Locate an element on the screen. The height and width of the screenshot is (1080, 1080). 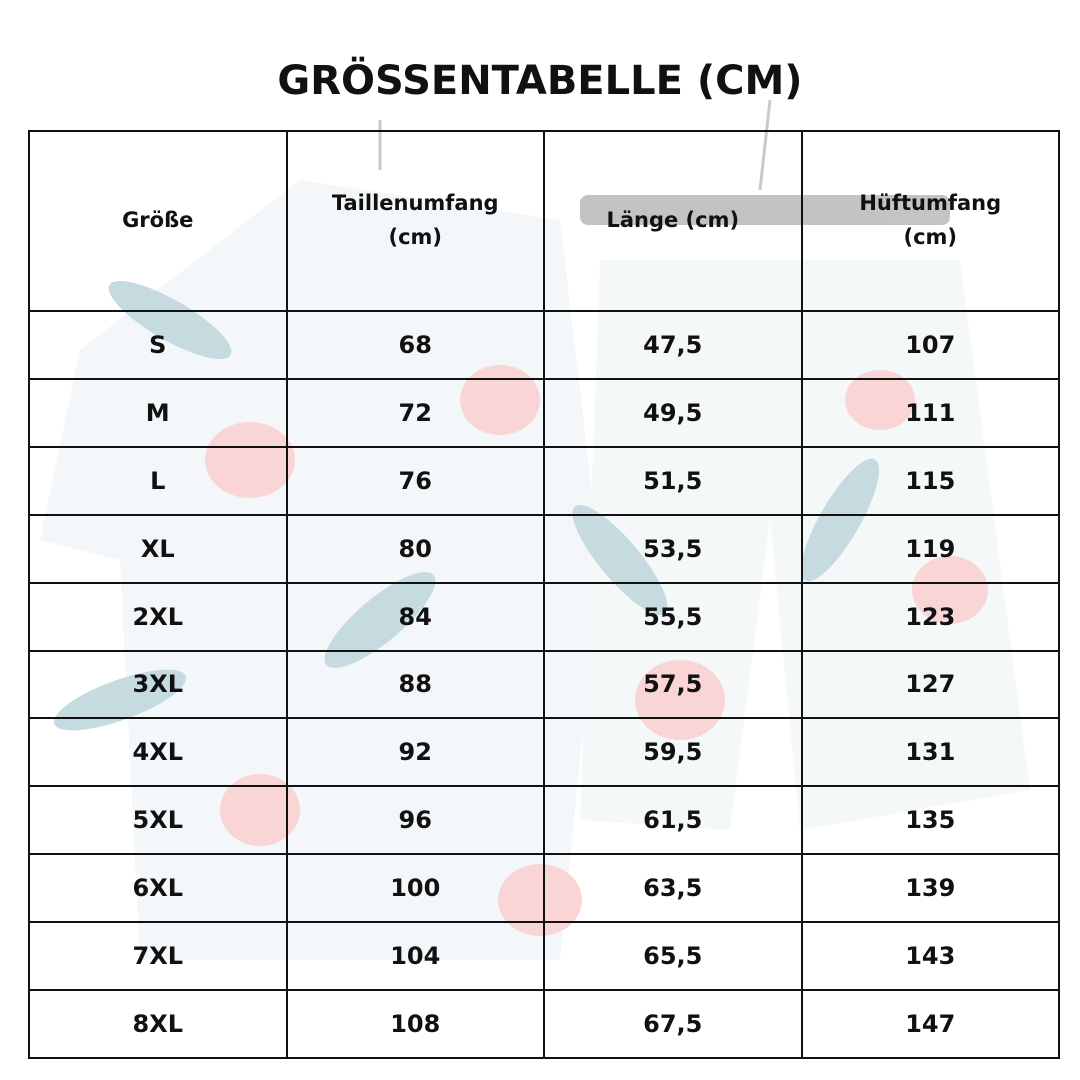
table-cell: 49,5 is located at coordinates (673, 412).